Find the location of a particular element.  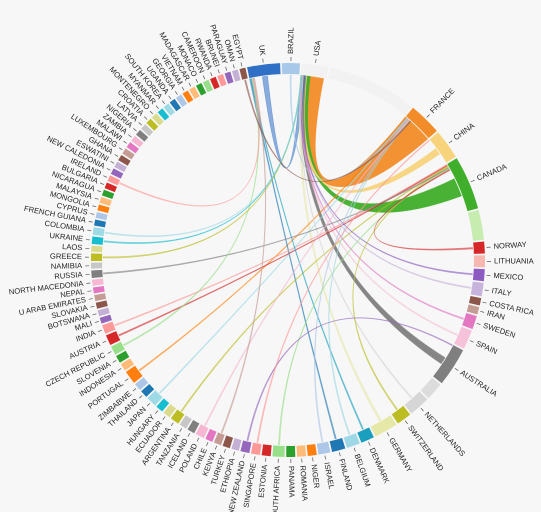

arc-new-caledonia is located at coordinates (117, 173).